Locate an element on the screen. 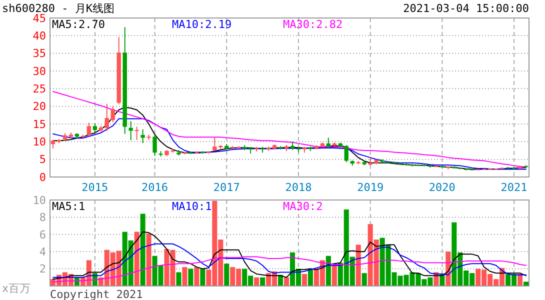  x-tick-label: 2021 is located at coordinates (514, 187).